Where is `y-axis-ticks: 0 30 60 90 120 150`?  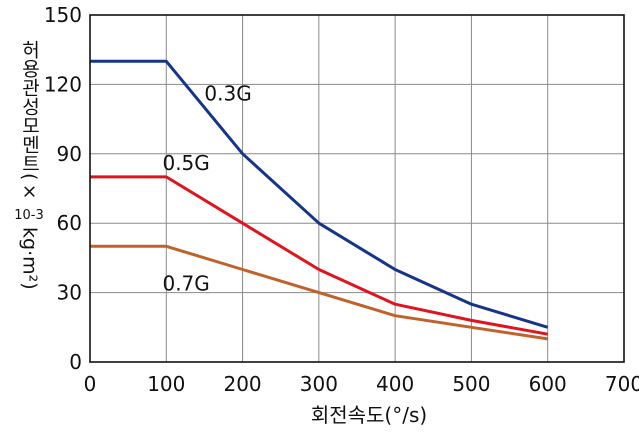 y-axis-ticks: 0 30 60 90 120 150 is located at coordinates (63, 188).